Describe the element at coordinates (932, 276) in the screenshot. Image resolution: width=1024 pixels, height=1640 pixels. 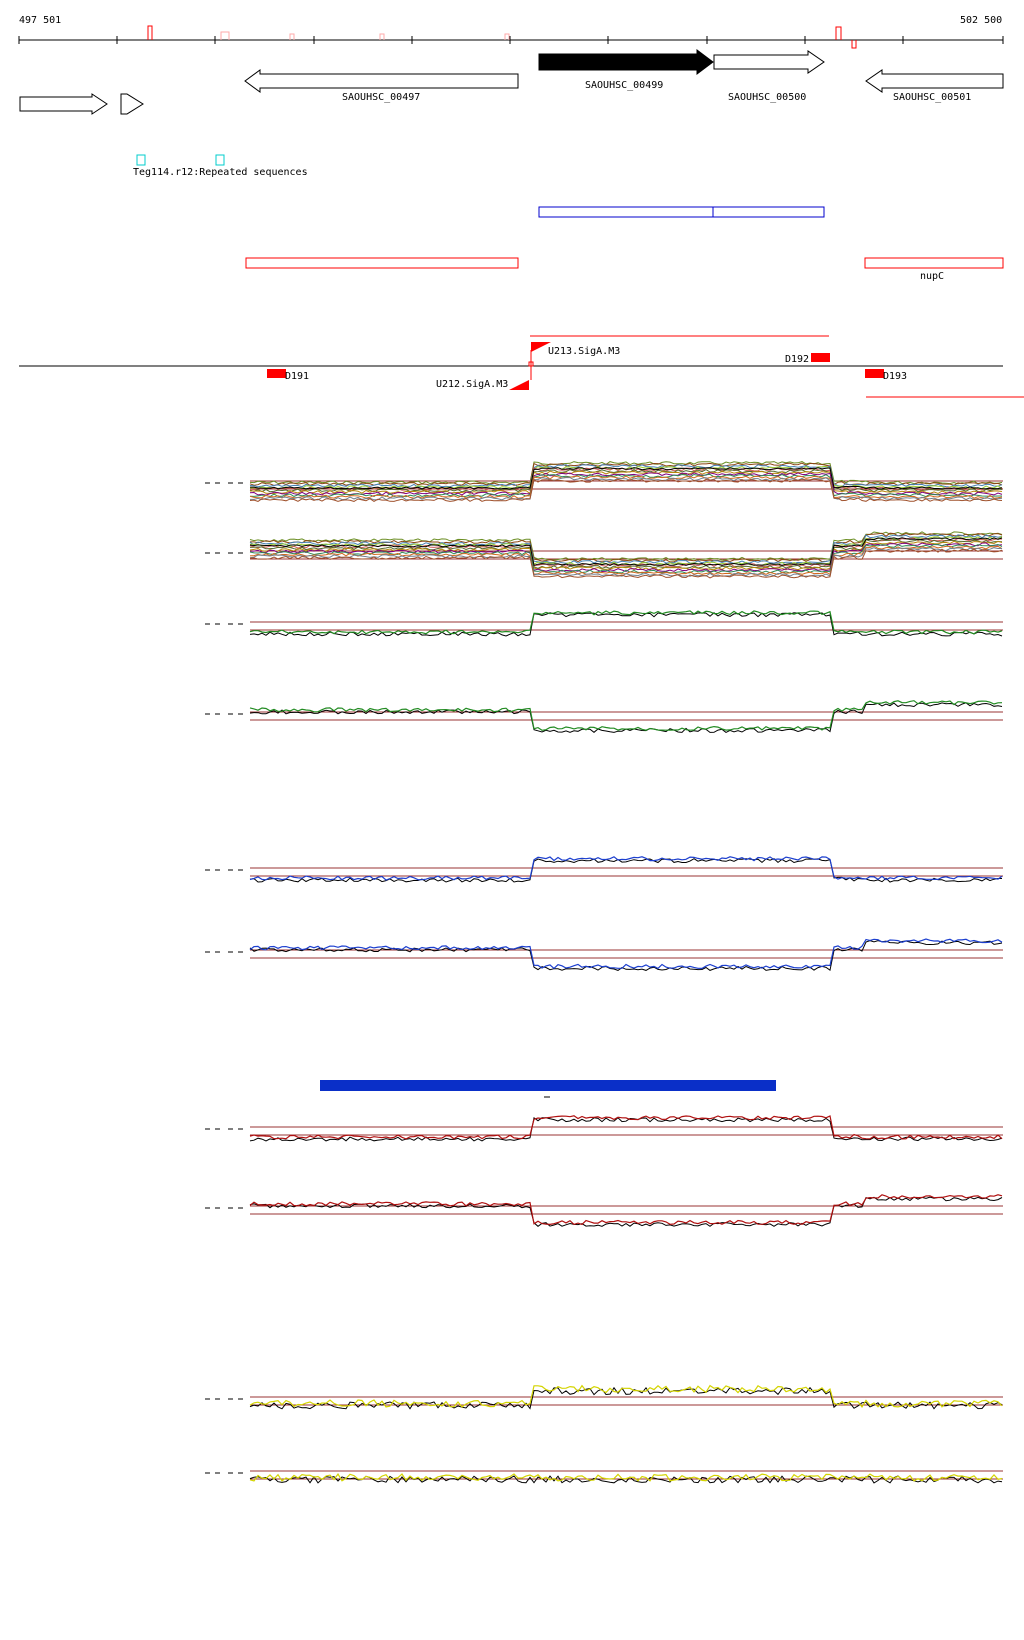
I see `operon-label-nupc: nupC` at that location.